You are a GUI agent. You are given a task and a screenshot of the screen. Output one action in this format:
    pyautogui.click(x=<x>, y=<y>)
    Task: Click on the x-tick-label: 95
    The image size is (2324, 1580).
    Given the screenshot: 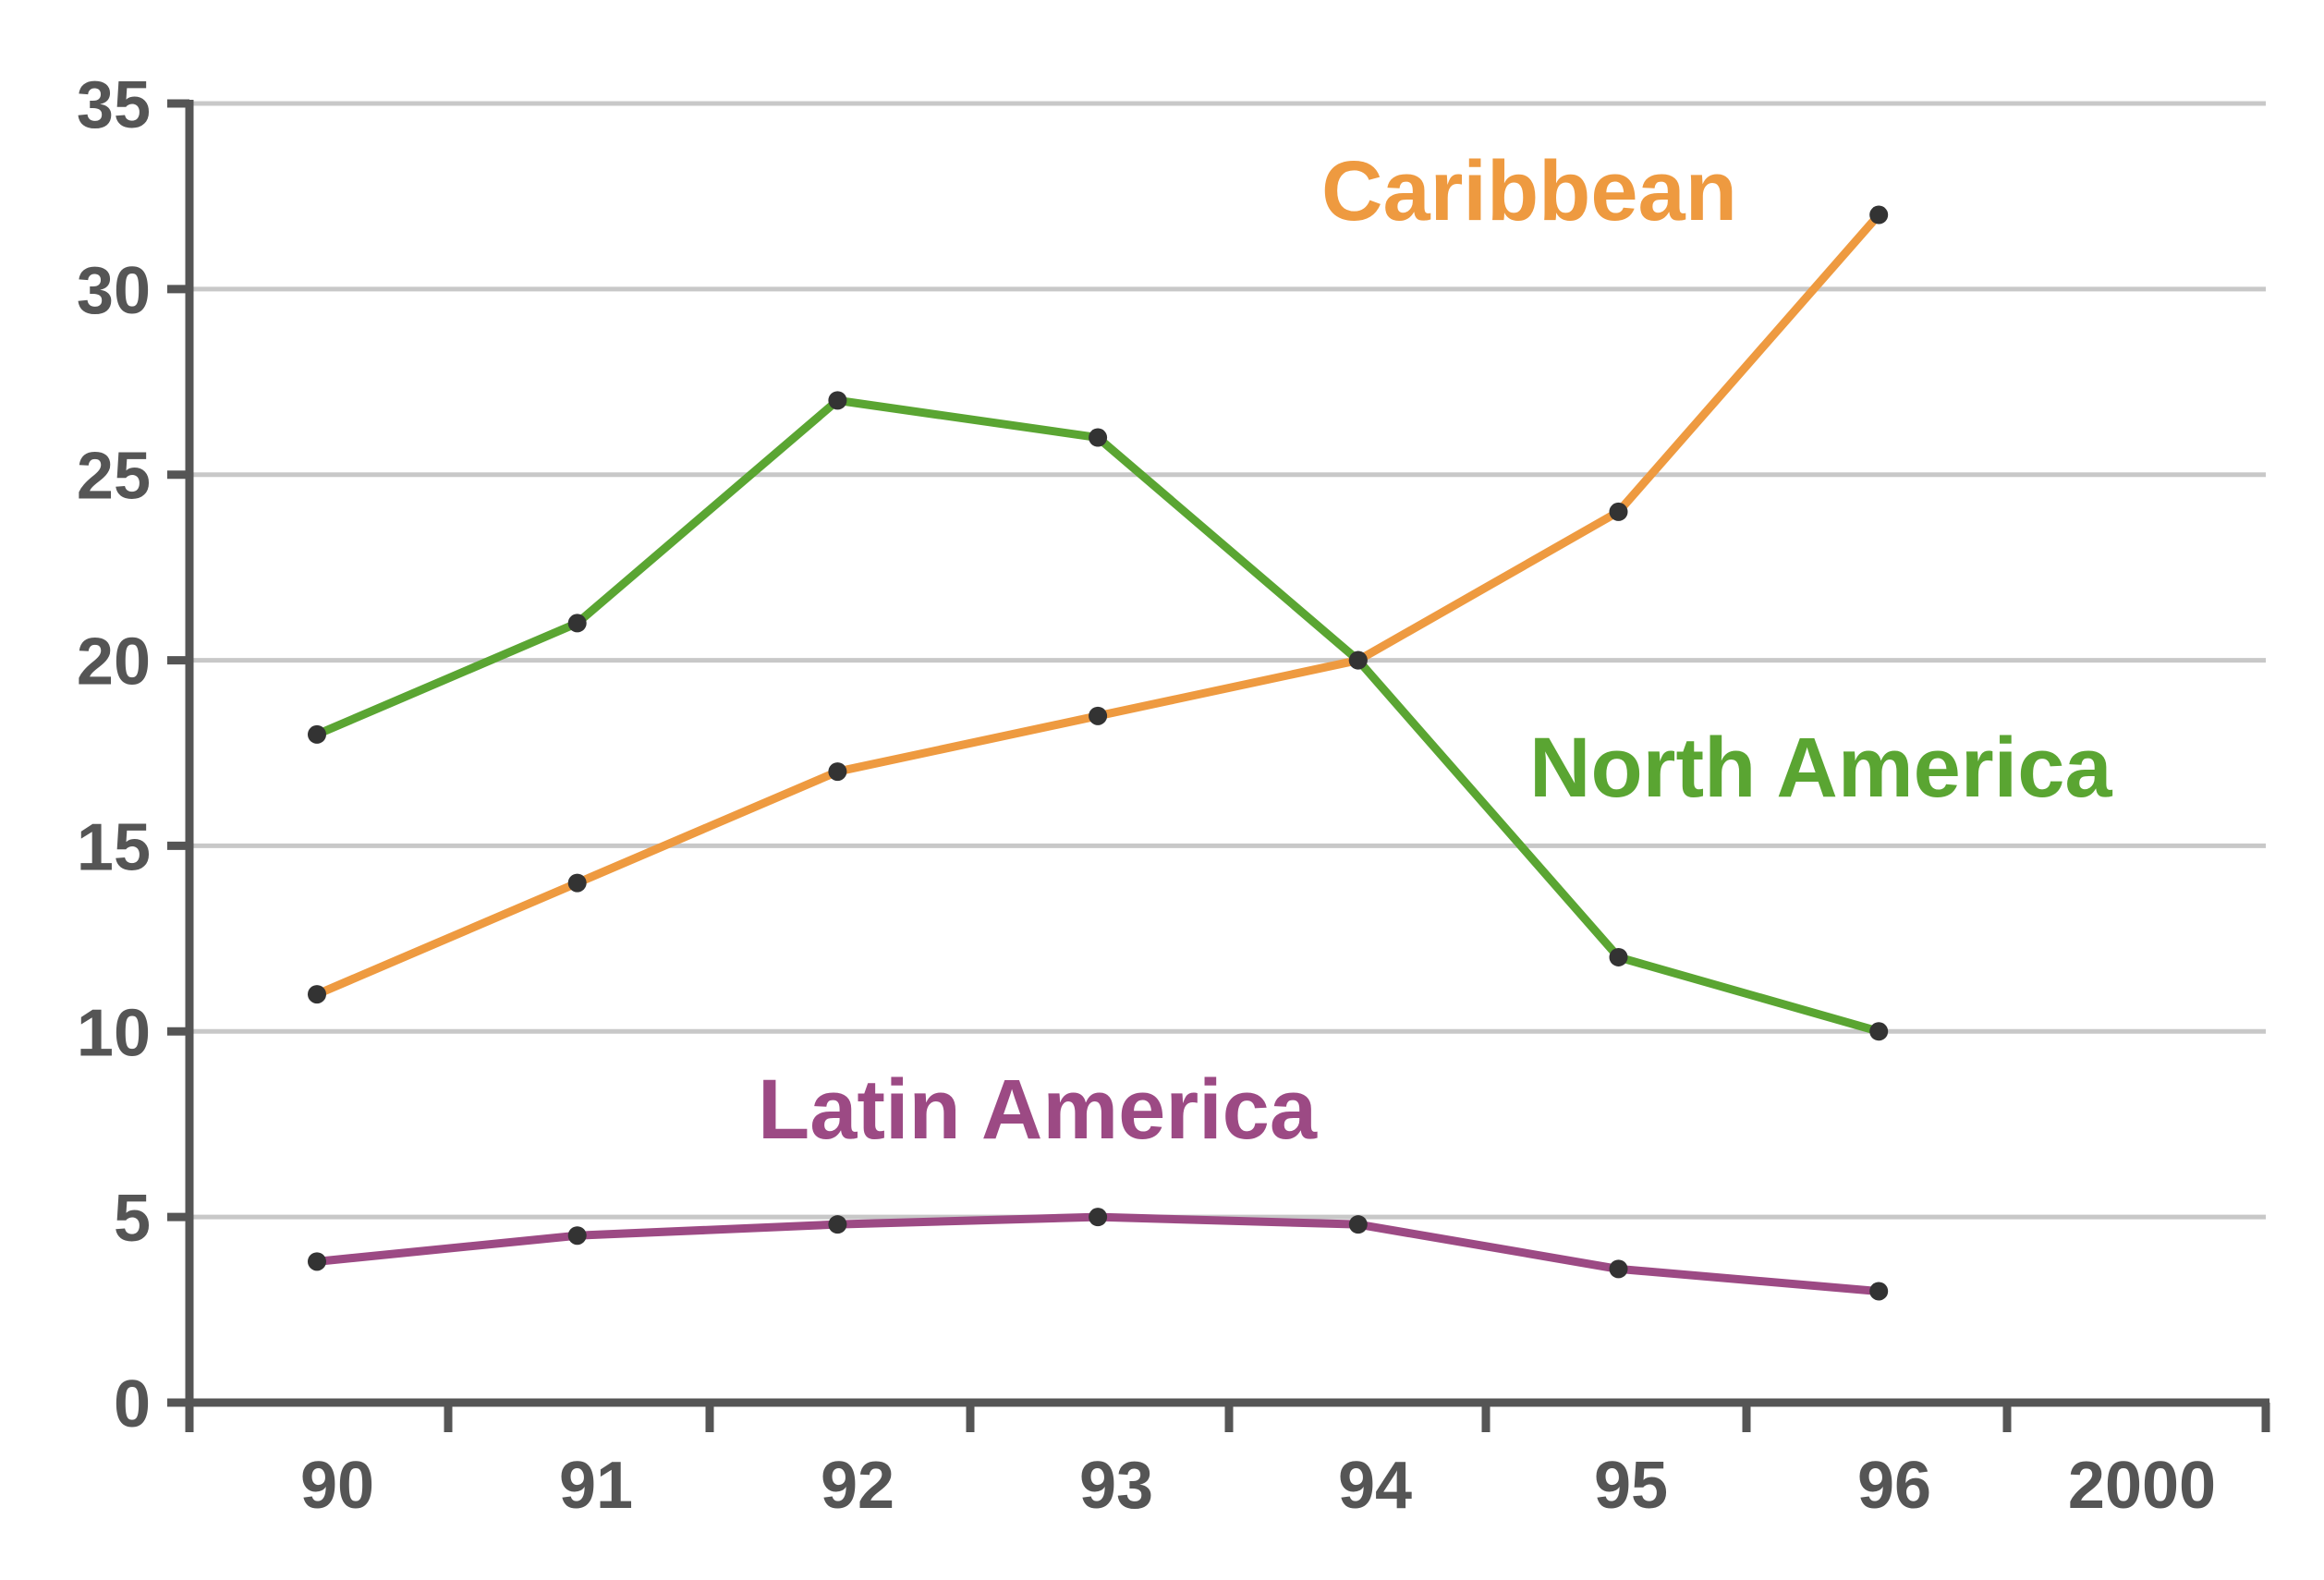 What is the action you would take?
    pyautogui.click(x=1631, y=1486)
    